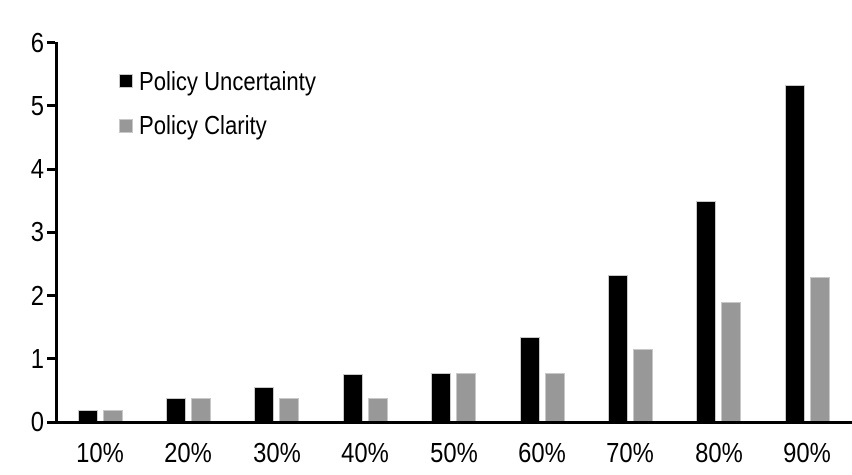 The height and width of the screenshot is (475, 852). Describe the element at coordinates (276, 452) in the screenshot. I see `x-tick-label-30pct: 30%` at that location.